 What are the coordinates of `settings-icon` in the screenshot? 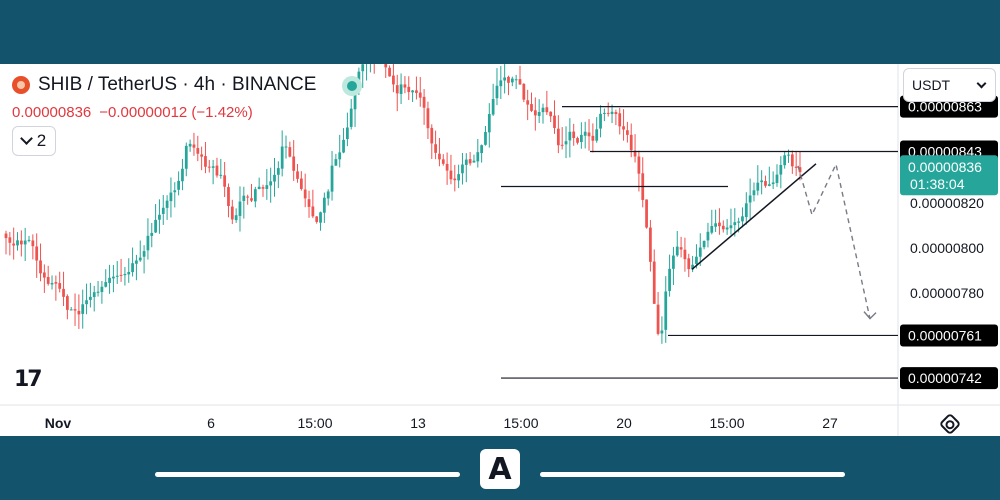 It's located at (950, 424).